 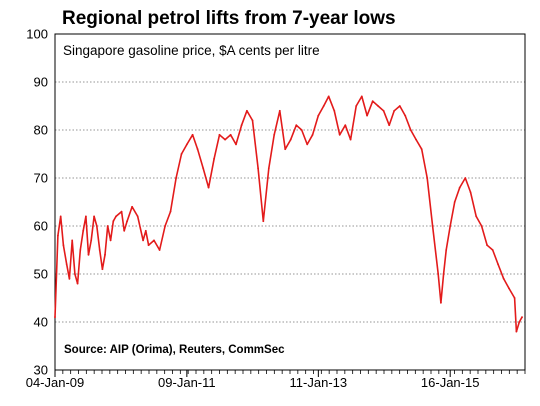 What do you see at coordinates (450, 382) in the screenshot?
I see `x-tick-label: 16-Jan-15` at bounding box center [450, 382].